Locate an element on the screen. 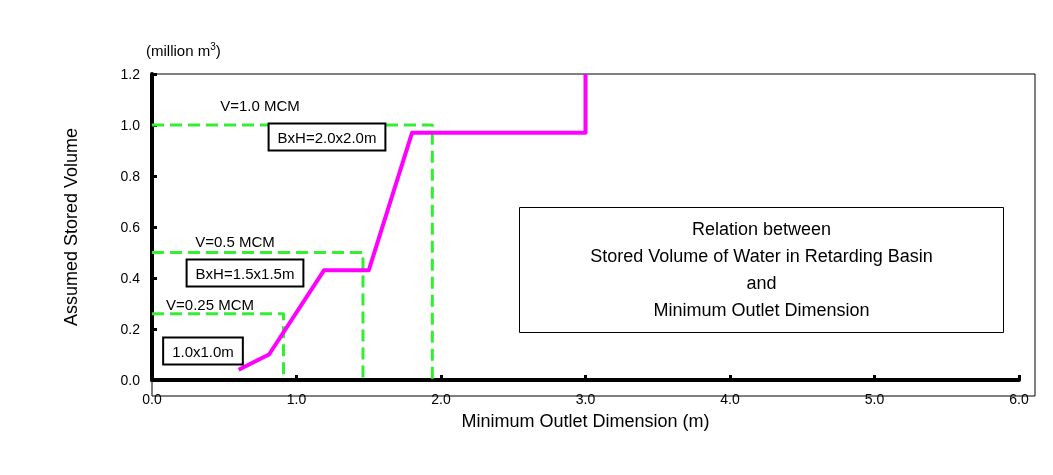 The height and width of the screenshot is (475, 1053). y-tick-label: 1.2 is located at coordinates (130, 74).